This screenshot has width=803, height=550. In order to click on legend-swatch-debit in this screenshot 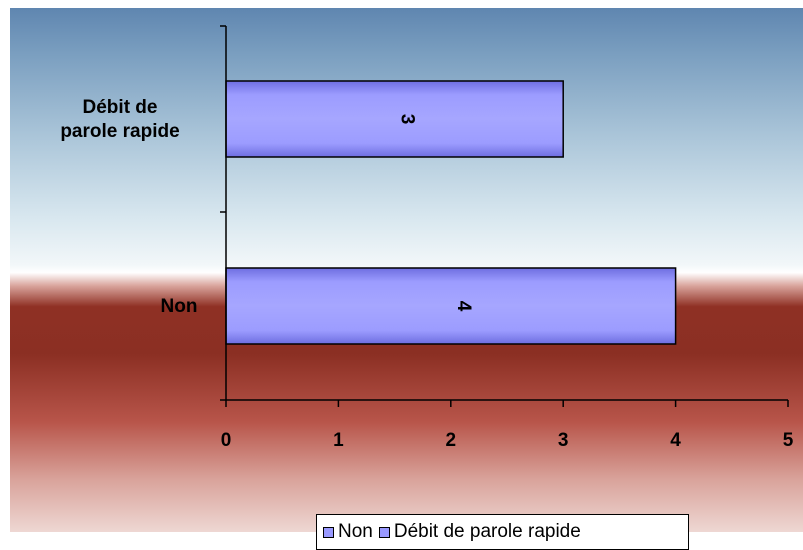, I will do `click(384, 532)`.